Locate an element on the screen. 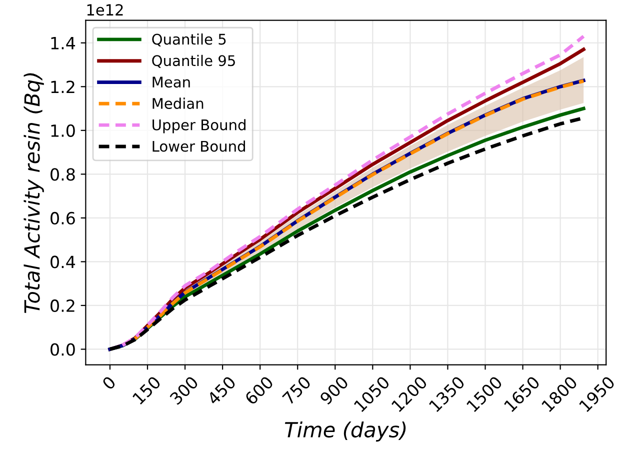 The image size is (621, 452). y-tick-label: 0.8 is located at coordinates (62, 174).